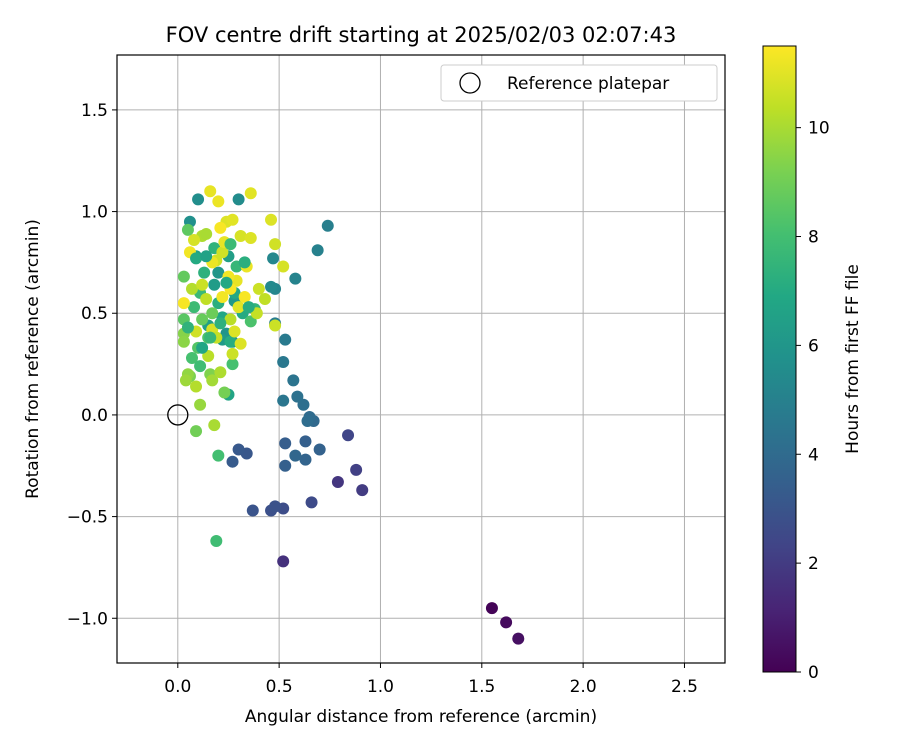 This screenshot has width=900, height=750. Describe the element at coordinates (813, 346) in the screenshot. I see `colorbar-tick-label: 6` at that location.